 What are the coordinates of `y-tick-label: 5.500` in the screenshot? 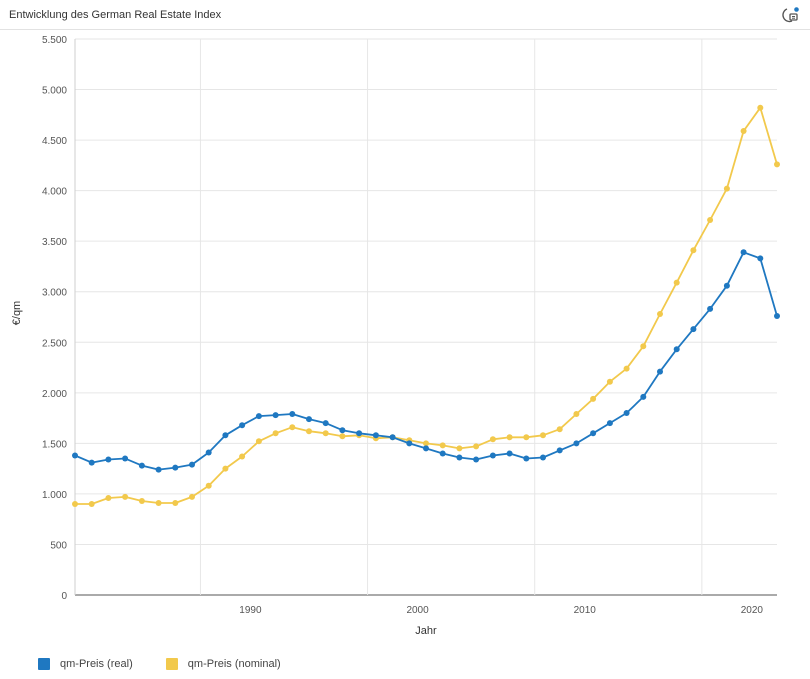 It's located at (54, 40).